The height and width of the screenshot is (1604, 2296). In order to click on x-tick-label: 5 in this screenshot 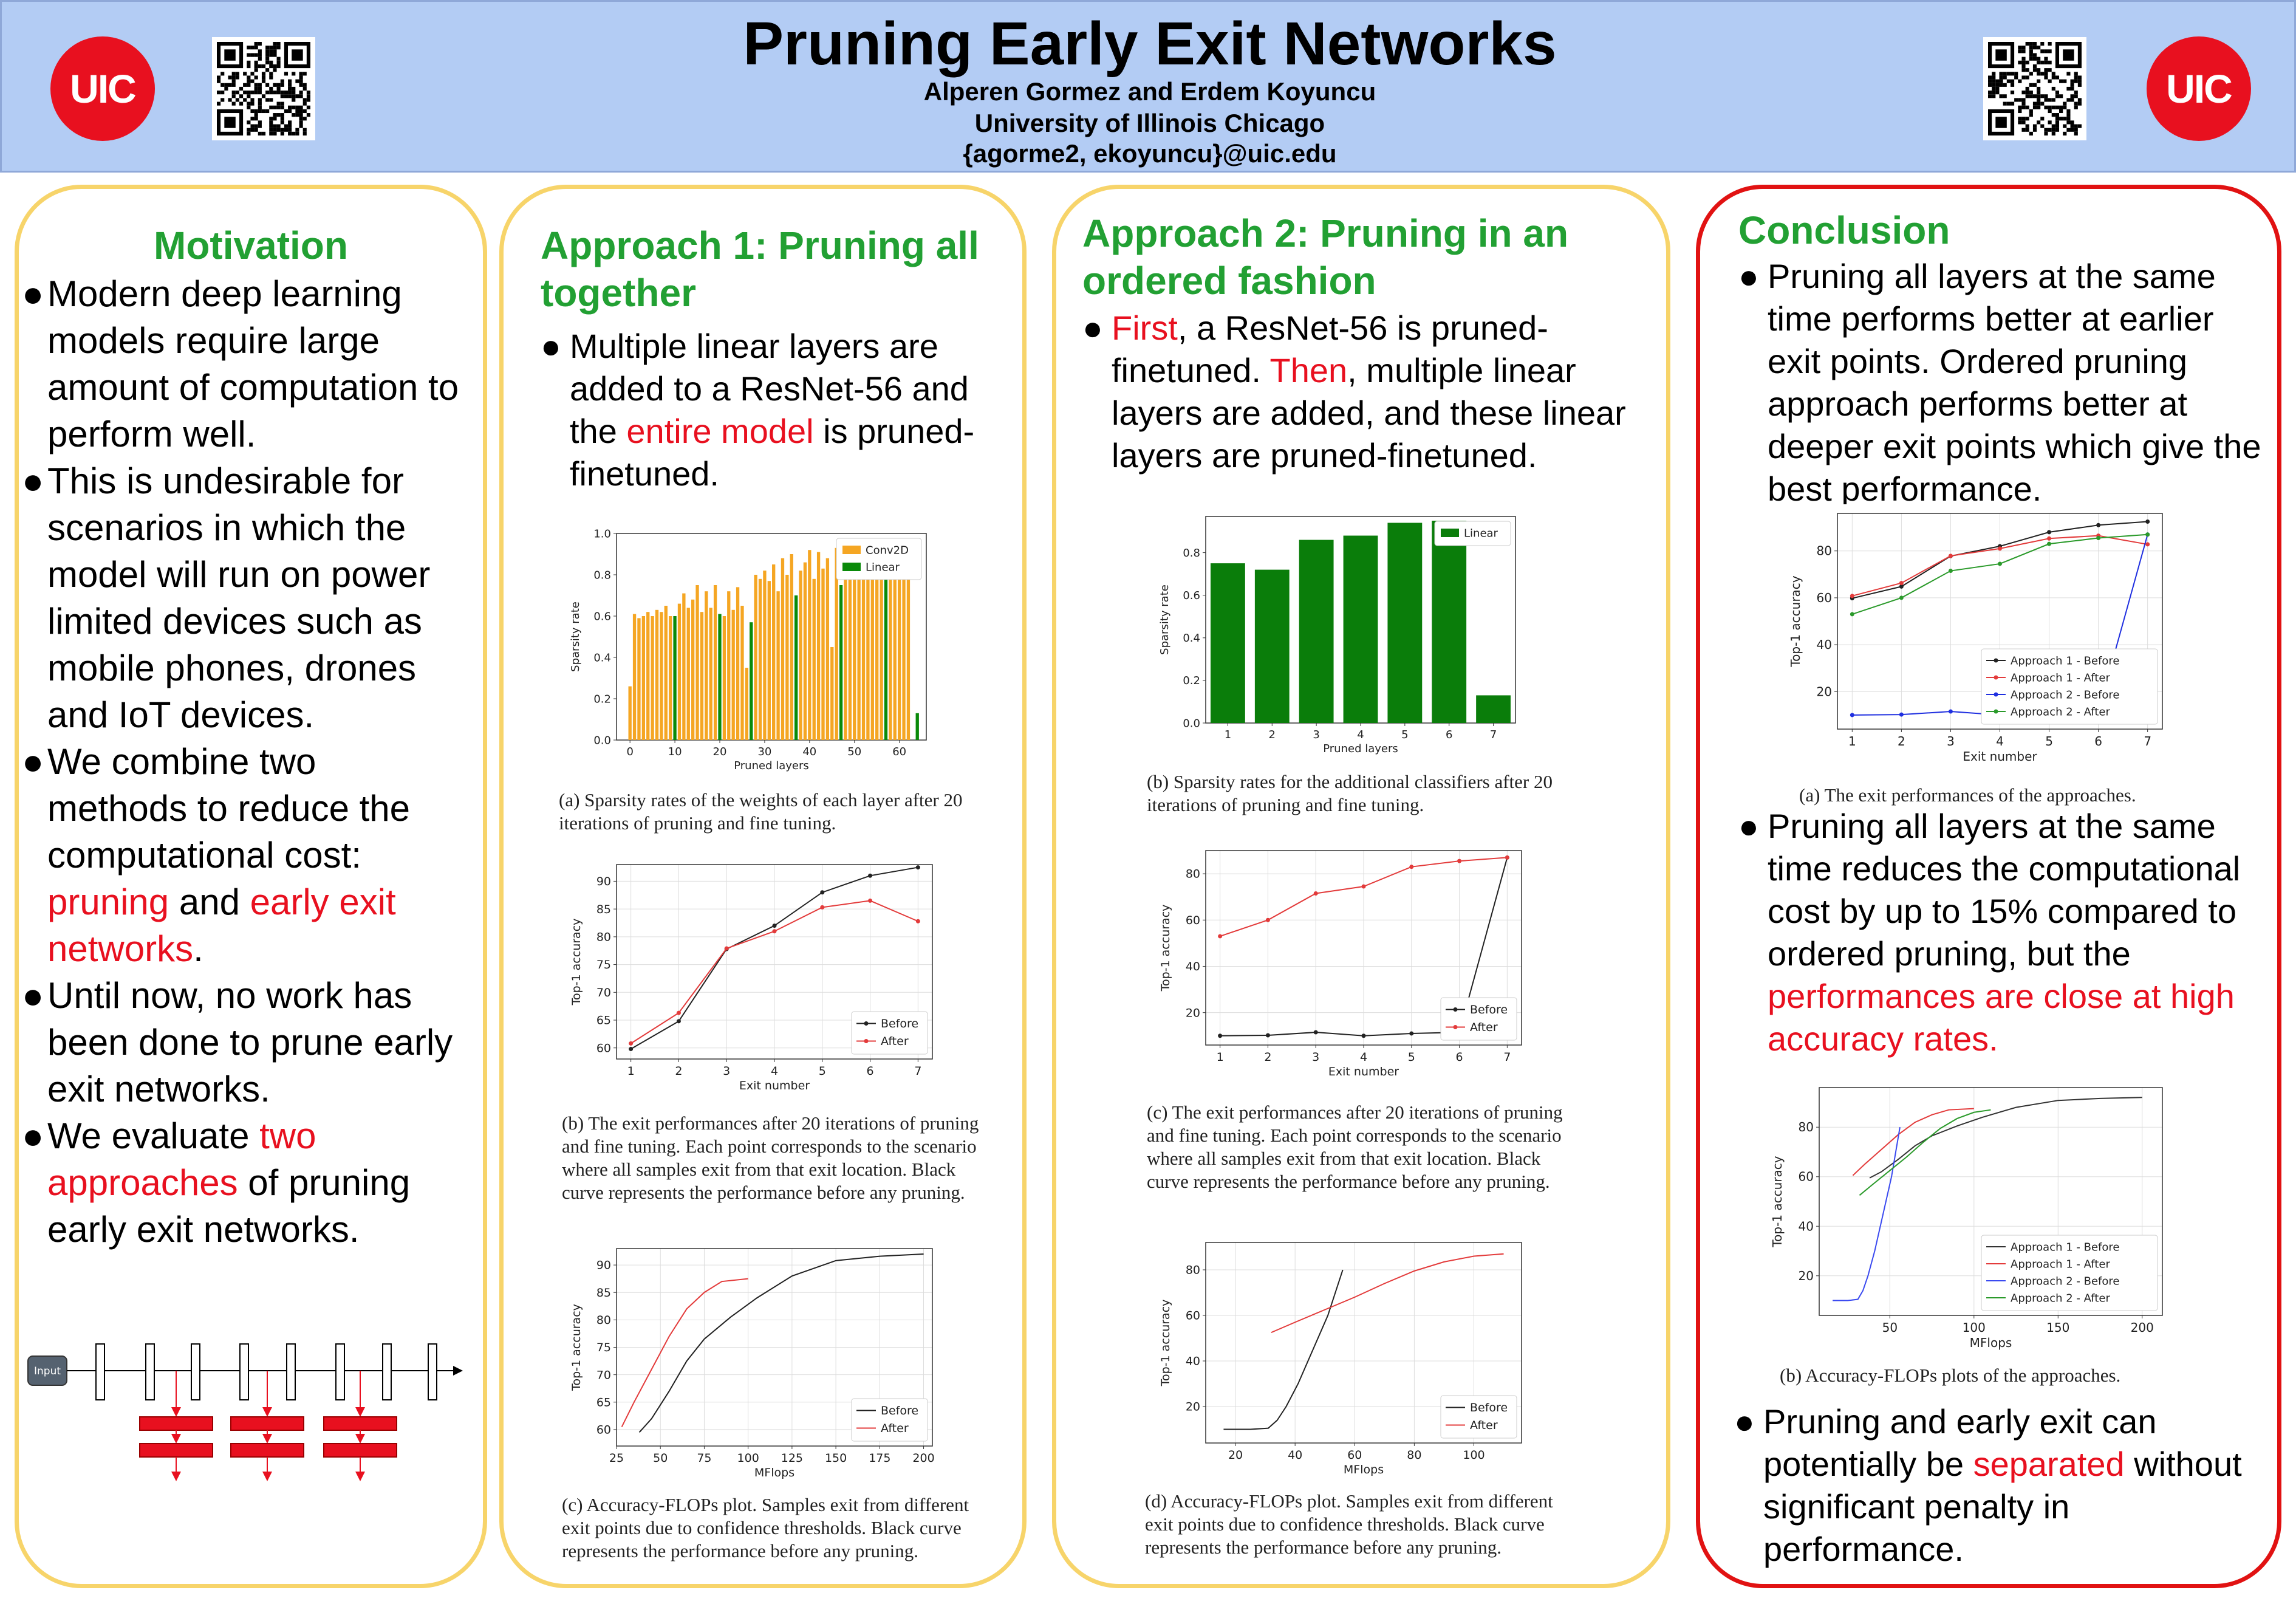, I will do `click(822, 1071)`.